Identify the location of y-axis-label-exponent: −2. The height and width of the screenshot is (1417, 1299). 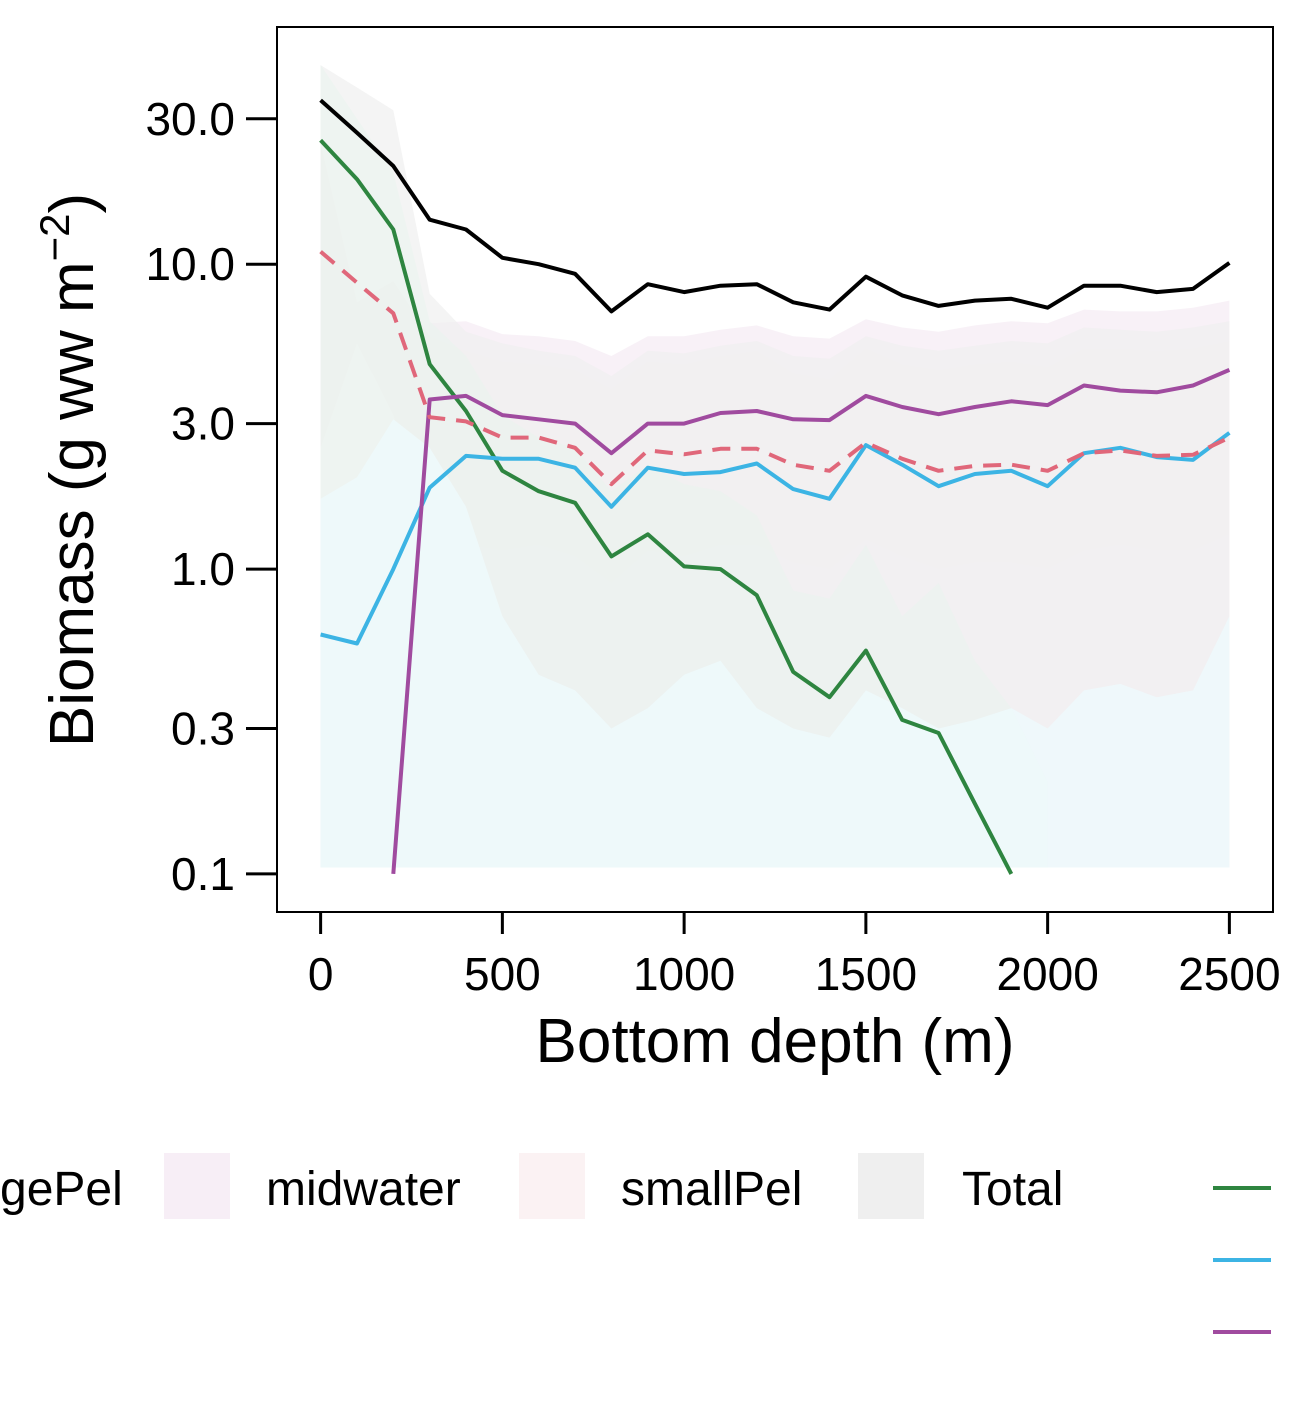
(54, 238).